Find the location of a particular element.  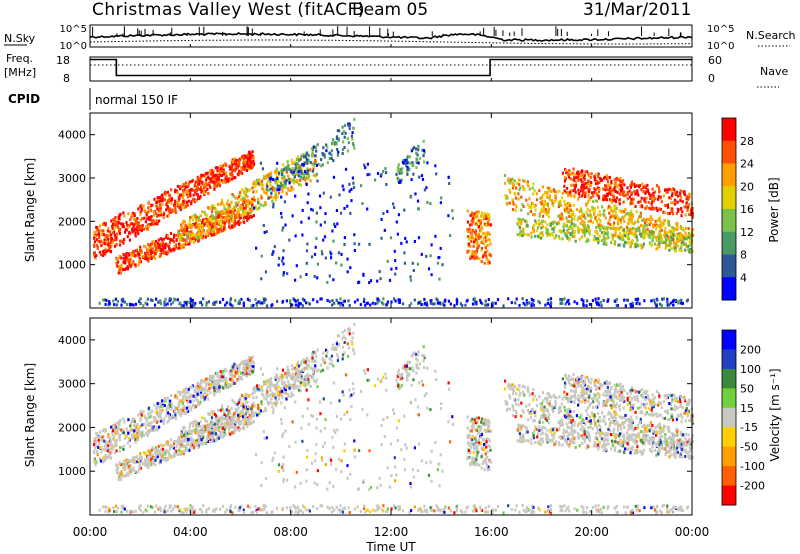

nave-tick-top: 60 is located at coordinates (715, 60).